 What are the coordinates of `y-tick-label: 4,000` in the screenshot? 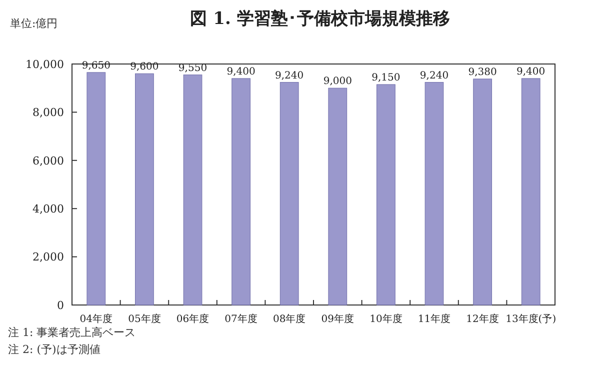 It's located at (48, 209).